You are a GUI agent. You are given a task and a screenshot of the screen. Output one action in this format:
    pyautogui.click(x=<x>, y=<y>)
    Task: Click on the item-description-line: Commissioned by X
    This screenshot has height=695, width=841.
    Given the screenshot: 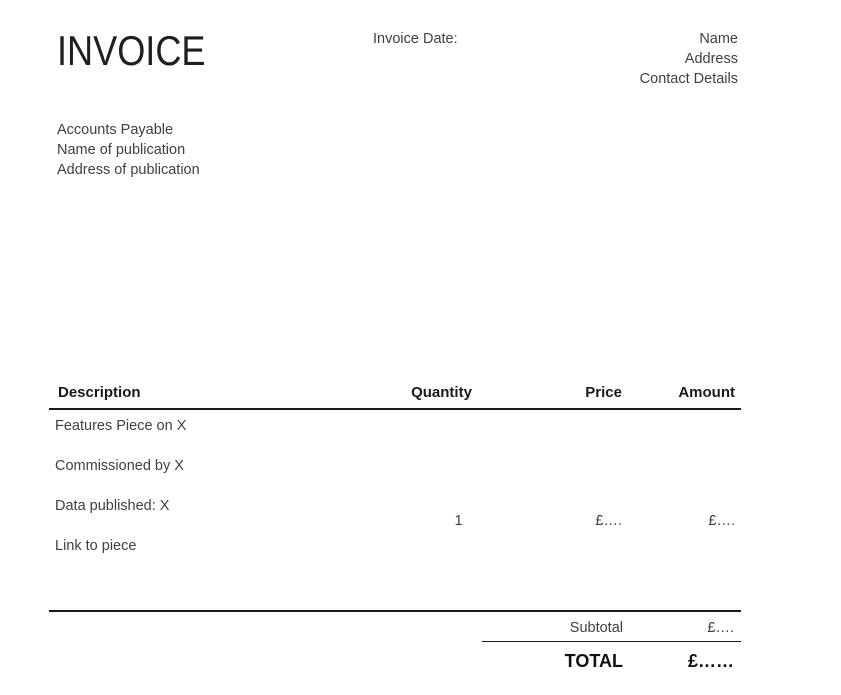 What is the action you would take?
    pyautogui.click(x=119, y=466)
    